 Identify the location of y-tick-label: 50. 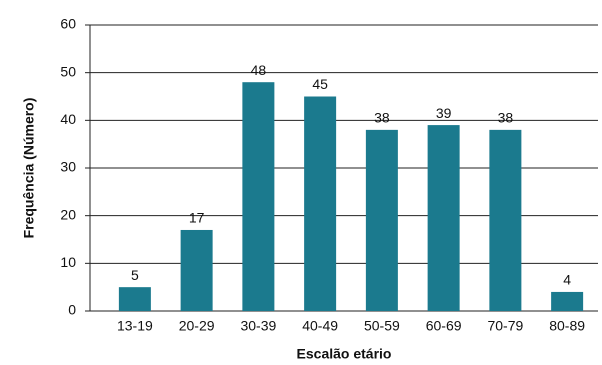
(68, 71).